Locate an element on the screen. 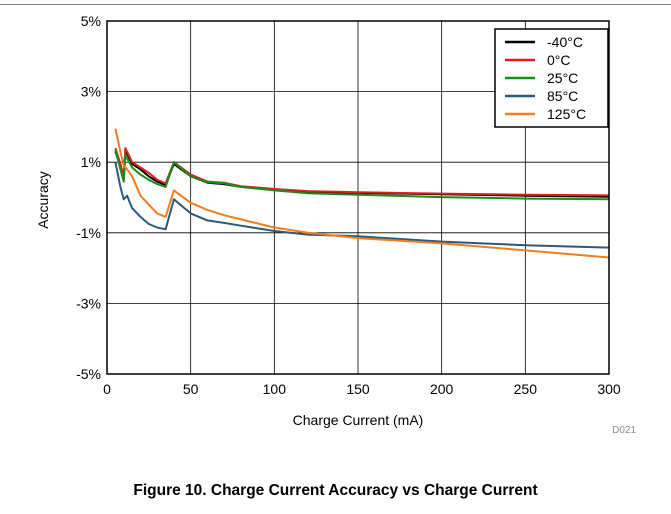 The width and height of the screenshot is (671, 514). figure-code: D021 is located at coordinates (624, 430).